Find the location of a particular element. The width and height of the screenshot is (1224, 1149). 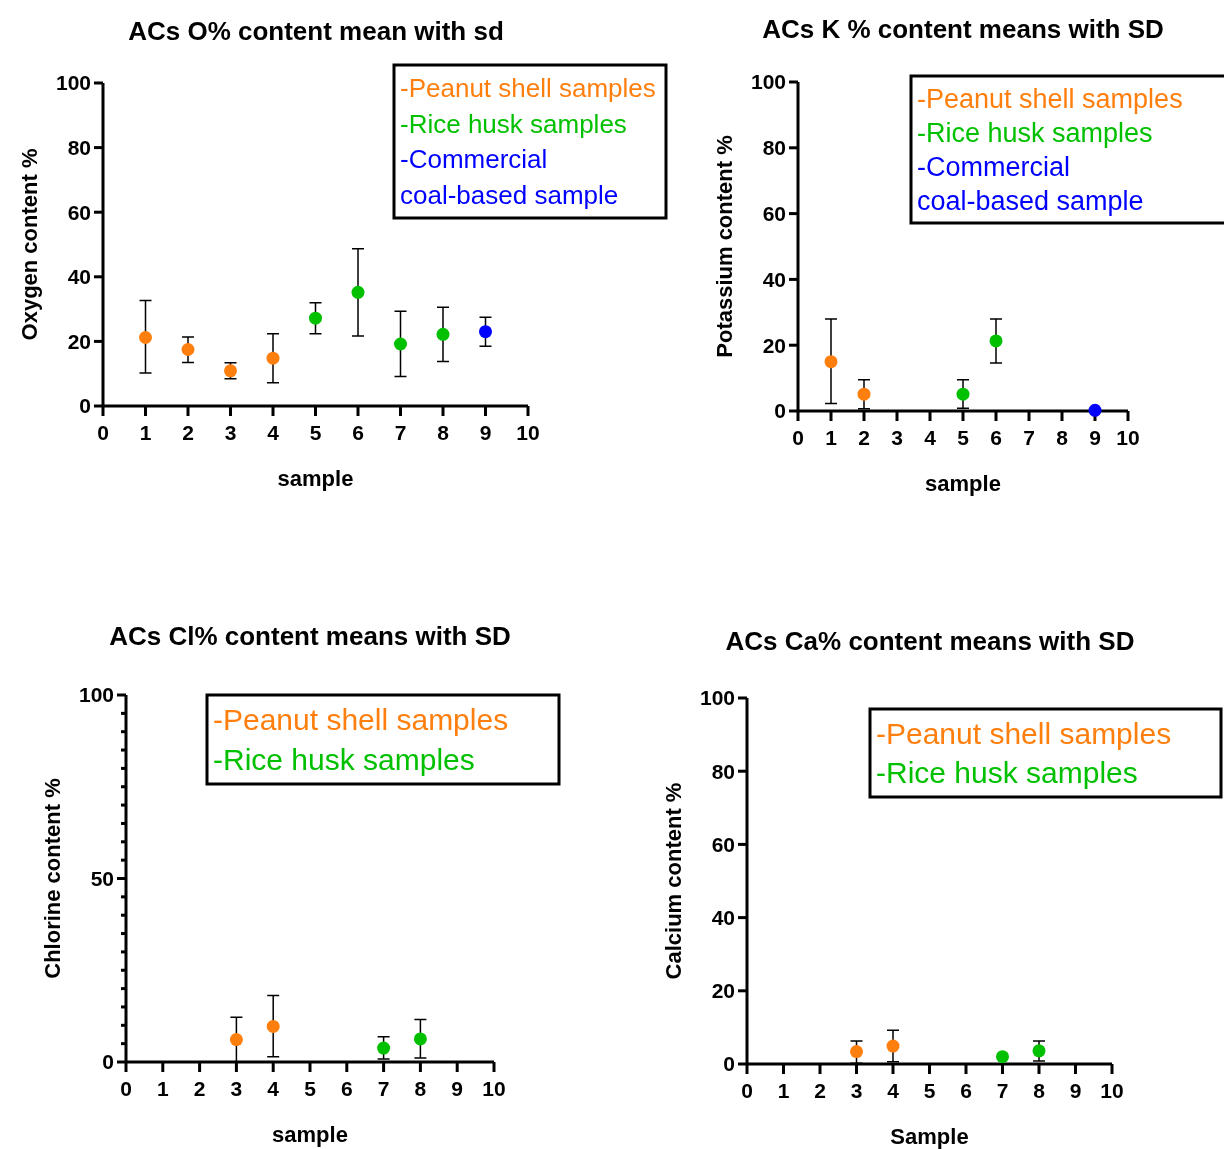

chart-title: ACs O% content mean with sd is located at coordinates (316, 31).